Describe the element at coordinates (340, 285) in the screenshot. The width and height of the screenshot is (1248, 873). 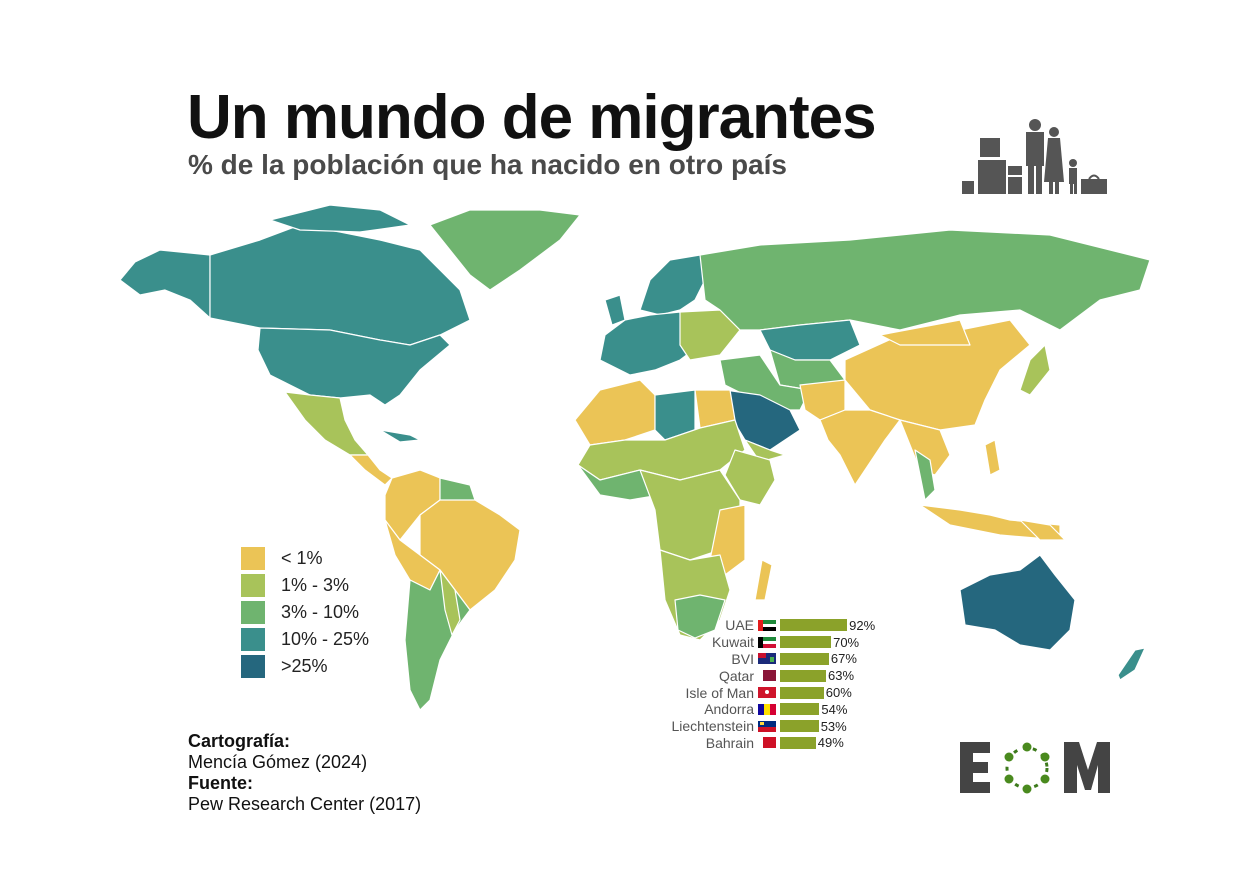
I see `country-canada` at that location.